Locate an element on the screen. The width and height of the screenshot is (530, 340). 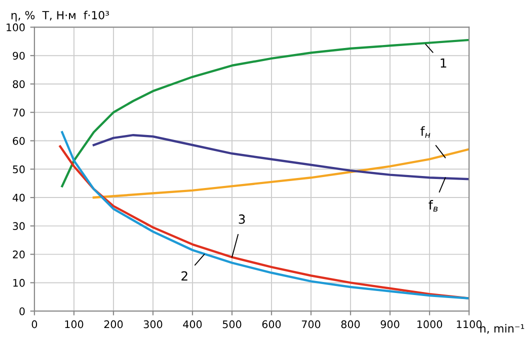
x-axis-title: n, min⁻¹ is located at coordinates (502, 329).